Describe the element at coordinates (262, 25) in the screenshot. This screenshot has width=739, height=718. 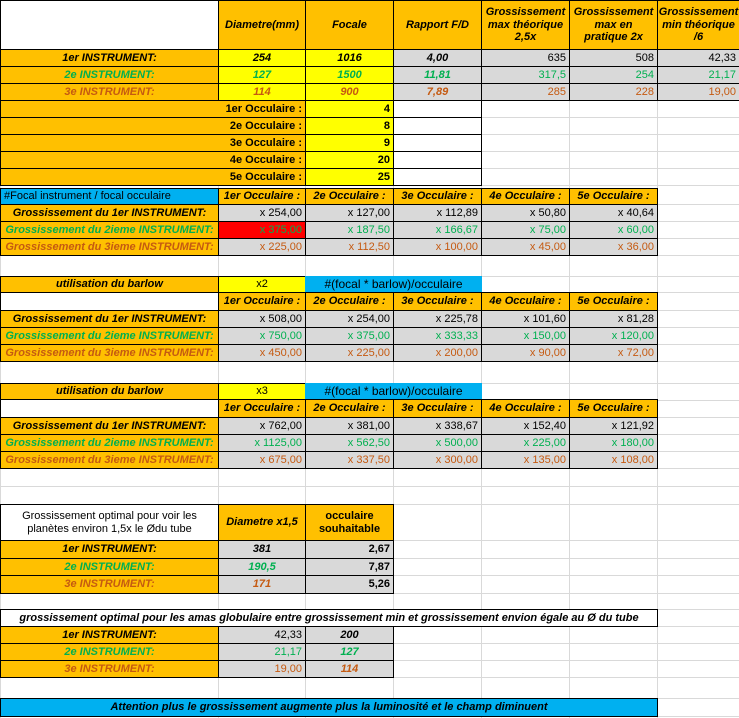
I see `column-header: Diametre(mm)` at that location.